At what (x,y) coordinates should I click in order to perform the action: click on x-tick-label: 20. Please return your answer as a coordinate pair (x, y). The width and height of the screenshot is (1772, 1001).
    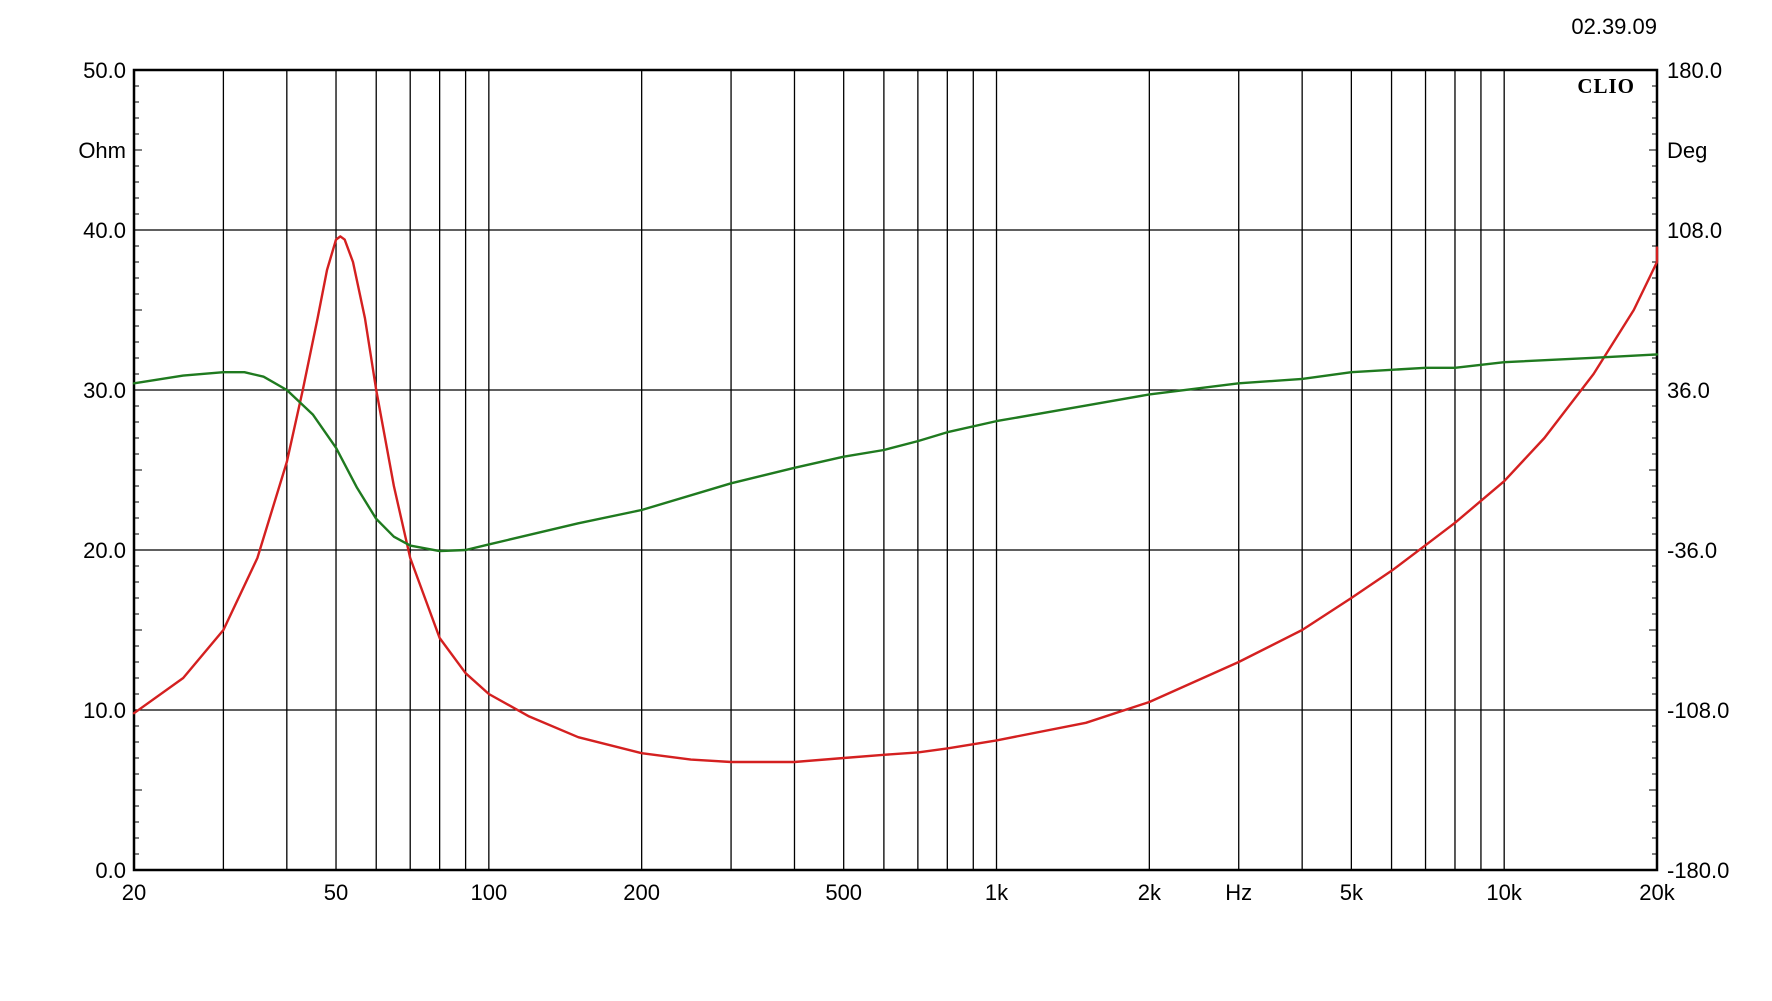
    Looking at the image, I should click on (134, 892).